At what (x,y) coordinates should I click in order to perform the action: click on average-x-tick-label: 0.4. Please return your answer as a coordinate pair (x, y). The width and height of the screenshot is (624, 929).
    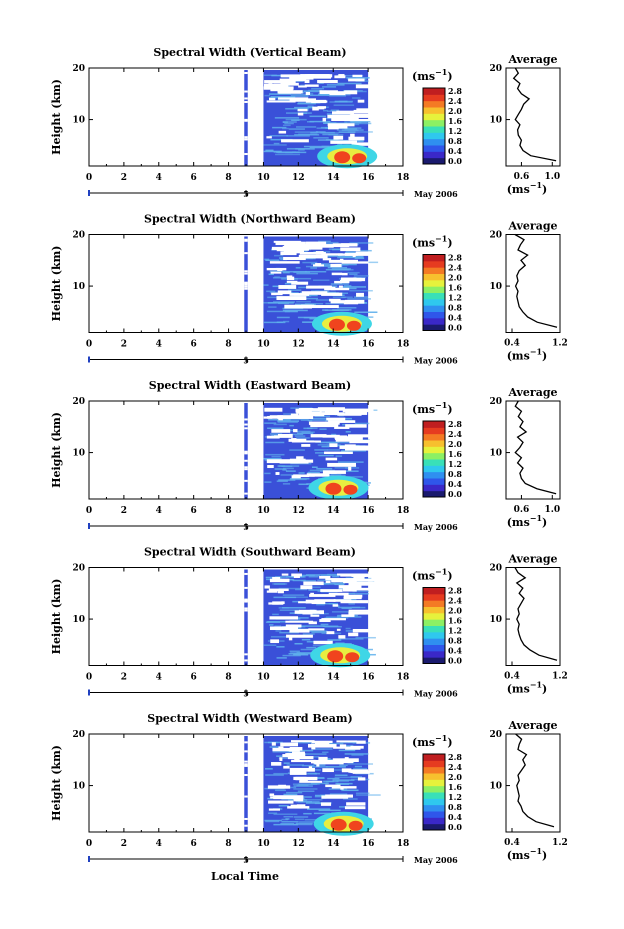
    Looking at the image, I should click on (512, 843).